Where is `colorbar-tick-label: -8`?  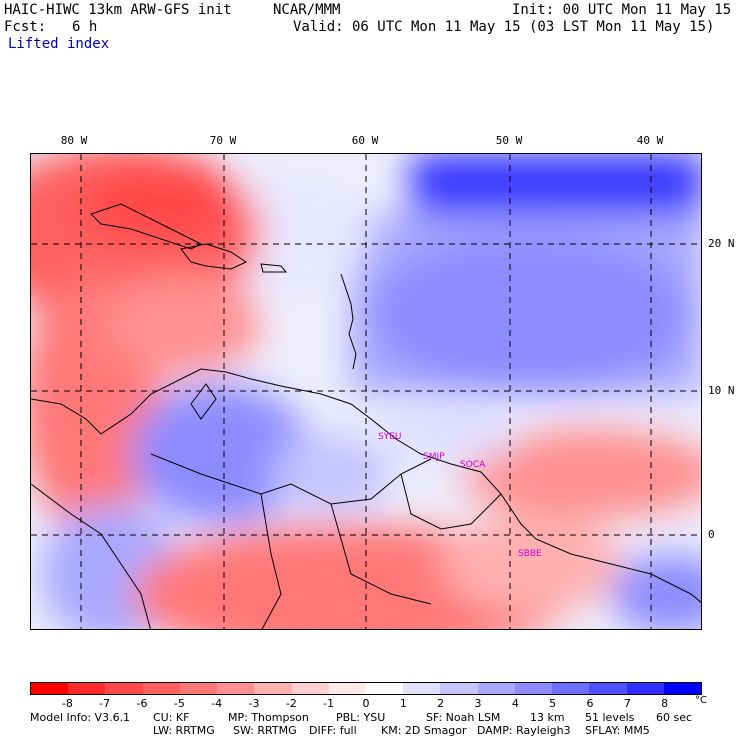 colorbar-tick-label: -8 is located at coordinates (67, 703).